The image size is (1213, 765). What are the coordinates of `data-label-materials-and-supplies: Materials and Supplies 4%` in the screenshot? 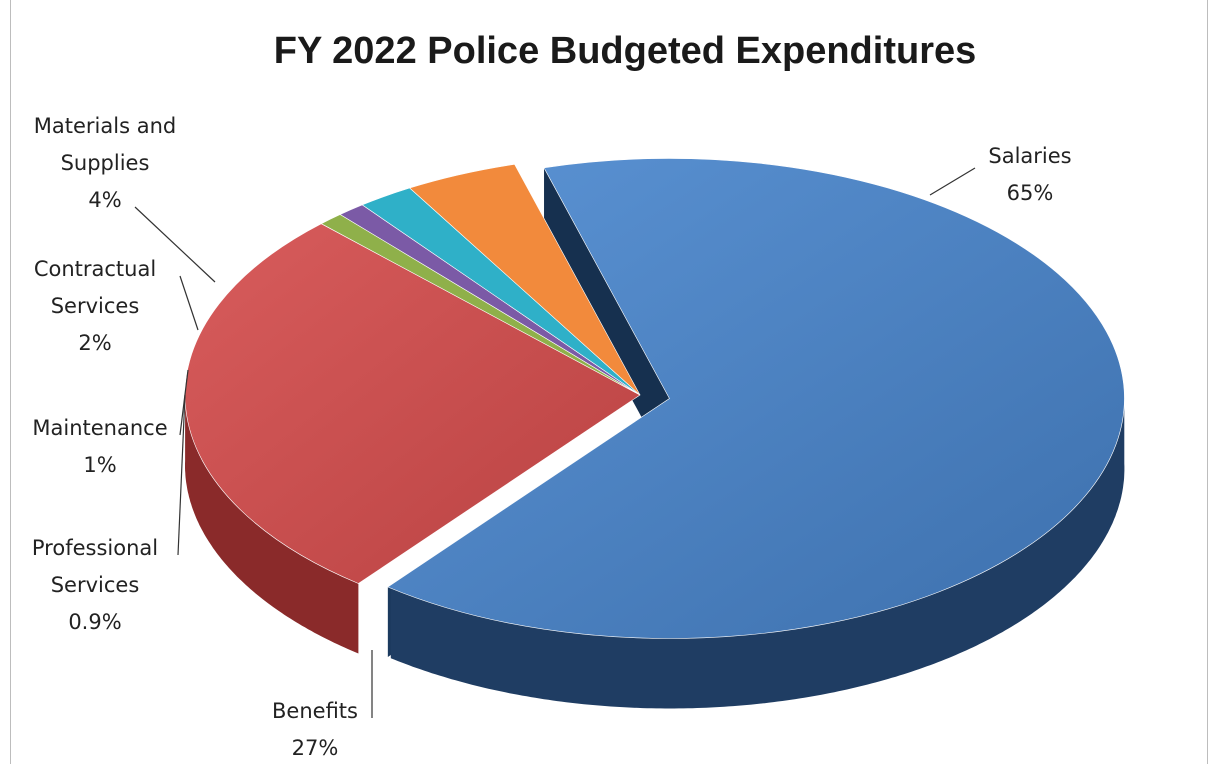 It's located at (105, 163).